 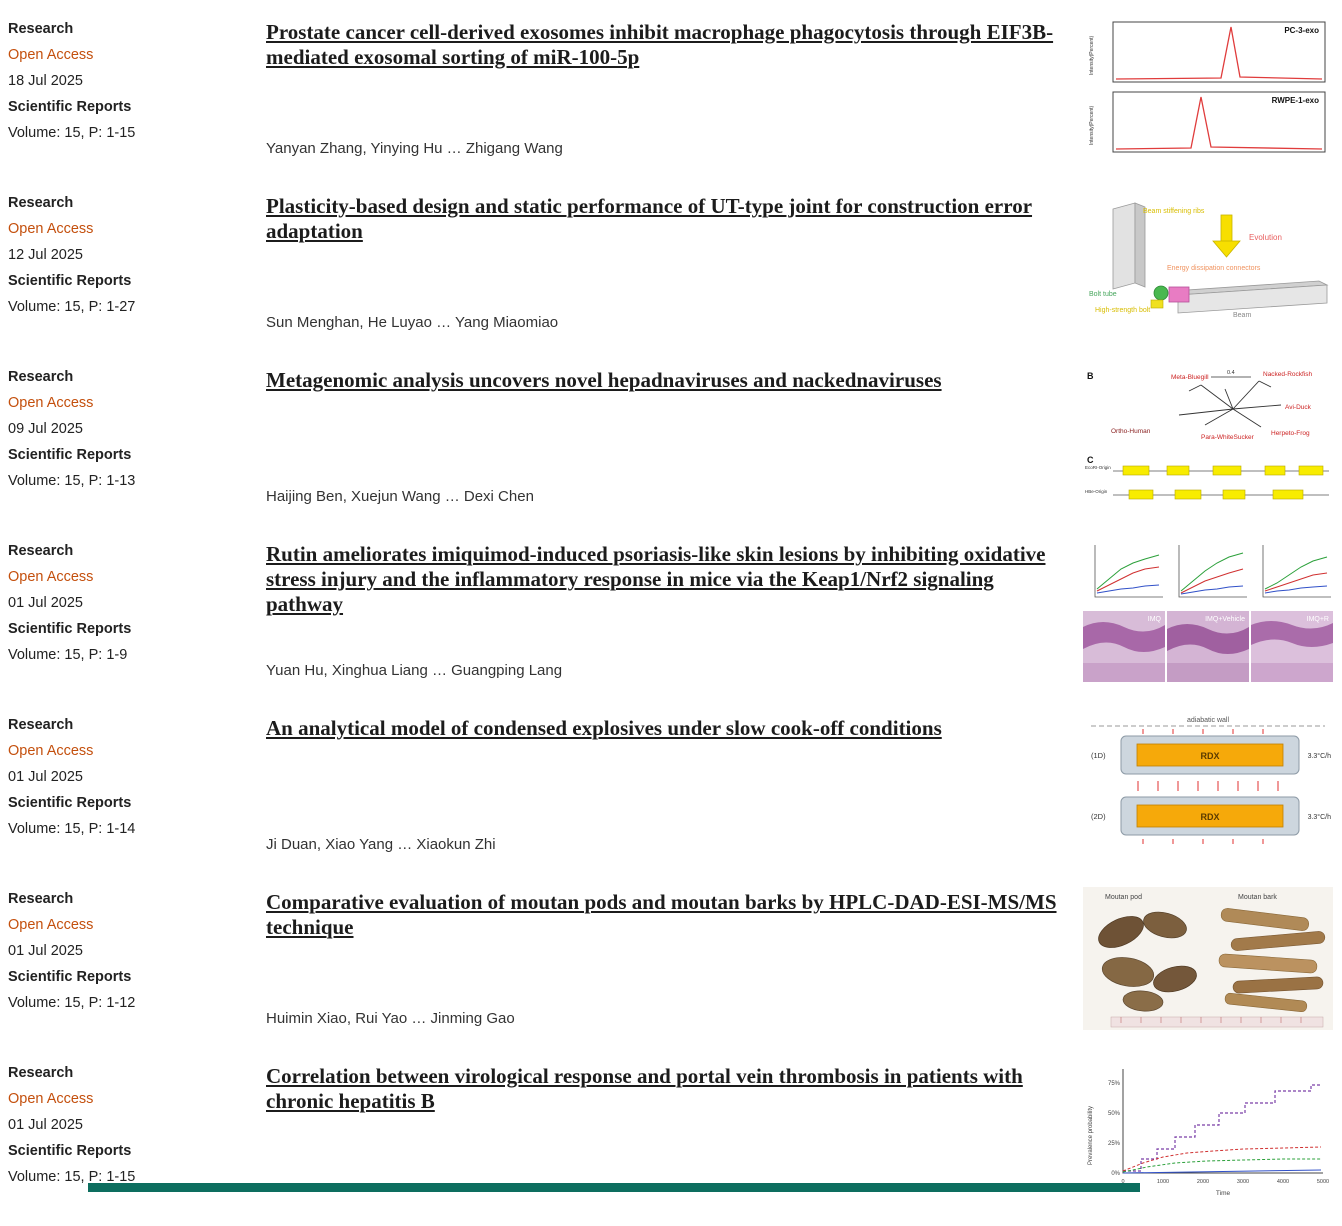 I want to click on thumb-y-axis-label-bottom: Intensity(Percent), so click(x=1092, y=125).